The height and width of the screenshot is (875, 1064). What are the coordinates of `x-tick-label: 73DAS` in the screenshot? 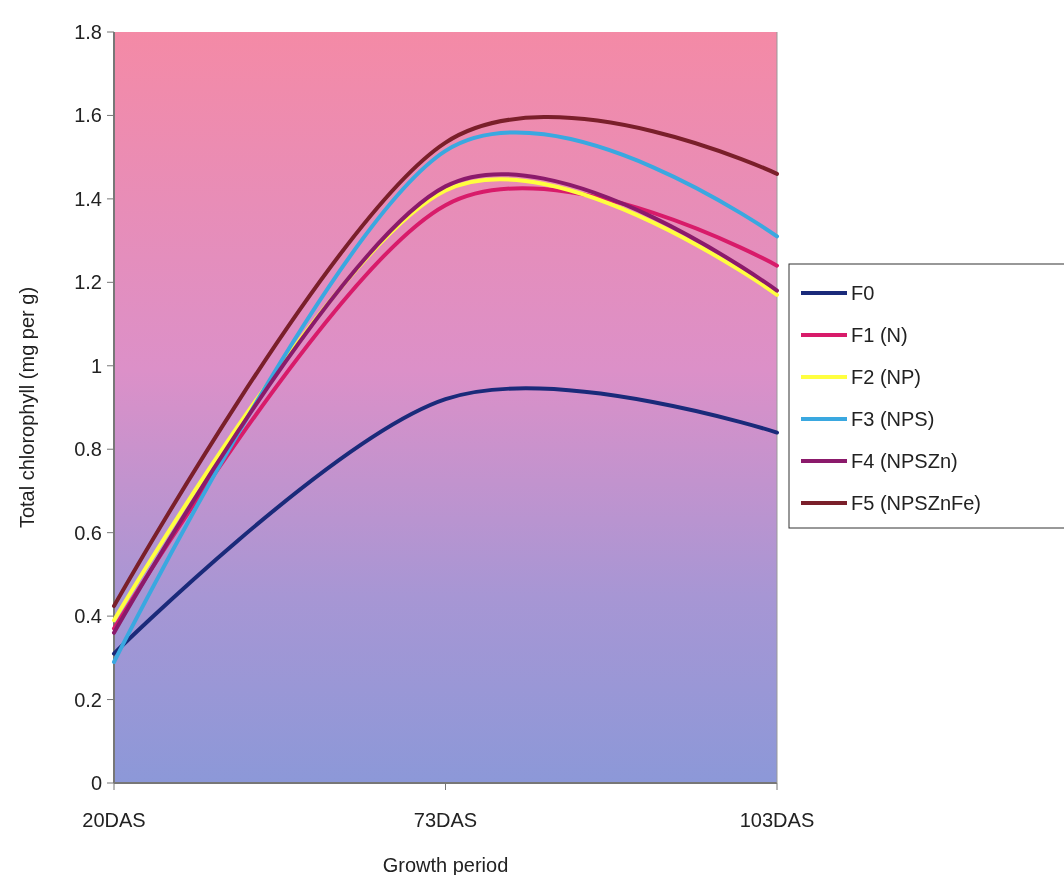 It's located at (445, 820).